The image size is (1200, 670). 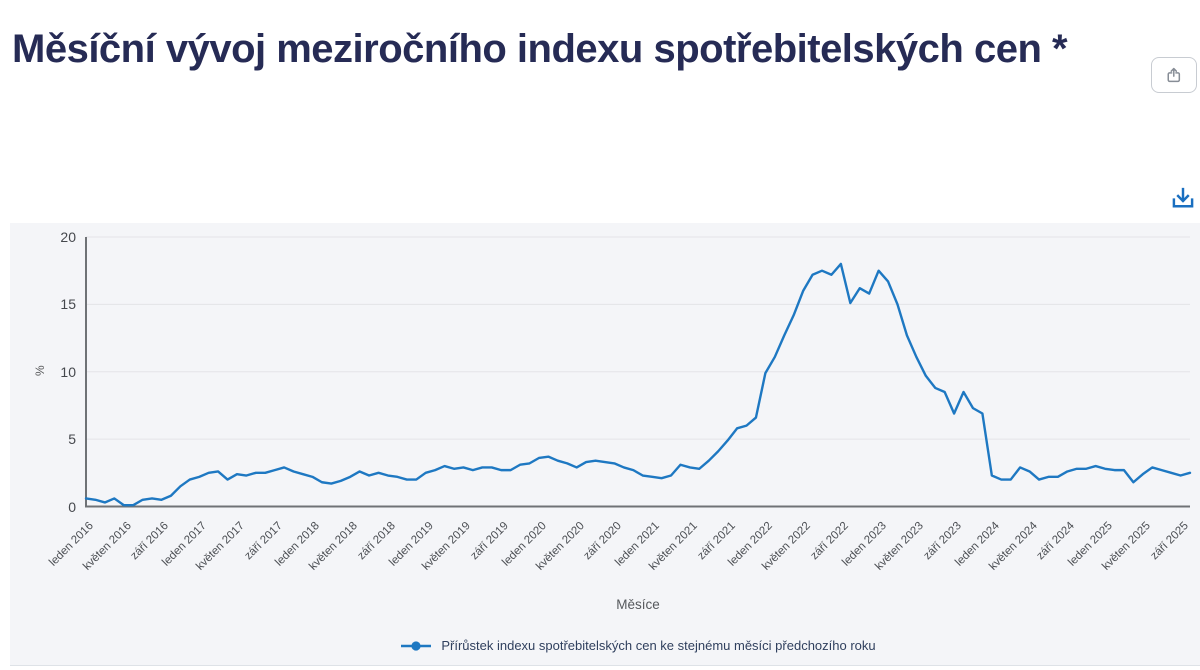 What do you see at coordinates (416, 646) in the screenshot?
I see `legend-line-dot-marker` at bounding box center [416, 646].